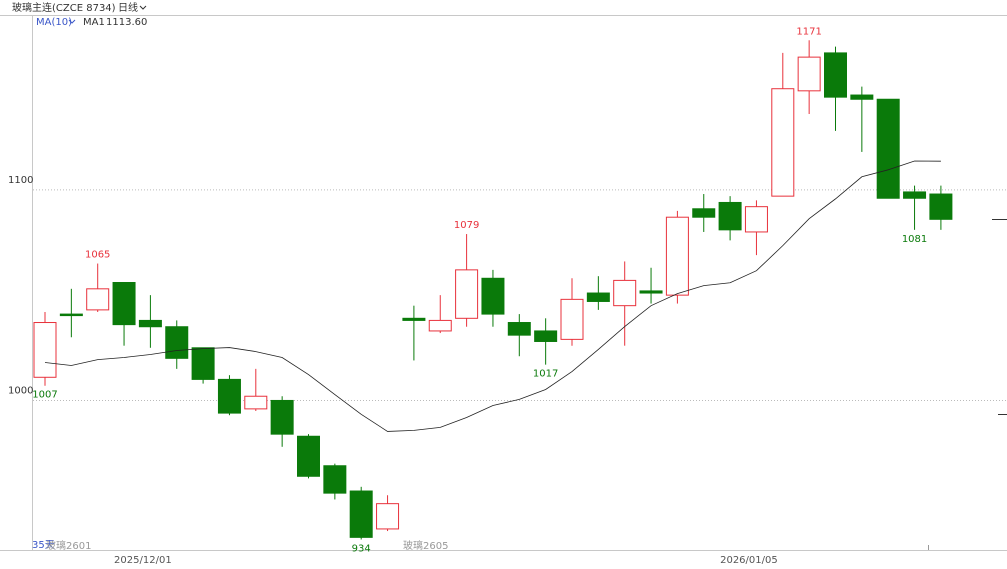 The height and width of the screenshot is (569, 1007). I want to click on x-tick-label: 2026/01/05, so click(749, 560).